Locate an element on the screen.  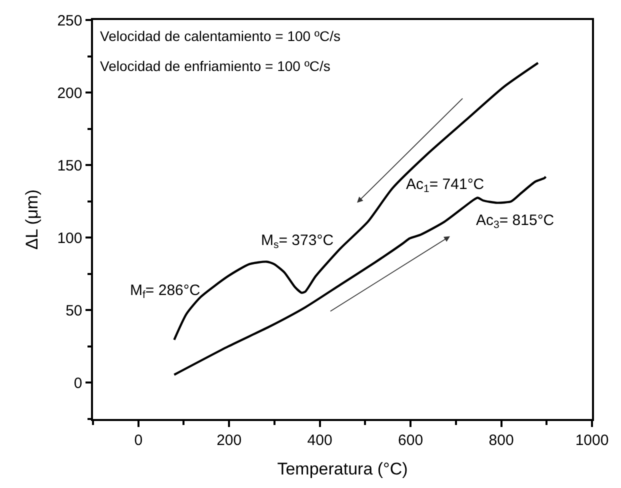
x-tick-label: 600 is located at coordinates (411, 440).